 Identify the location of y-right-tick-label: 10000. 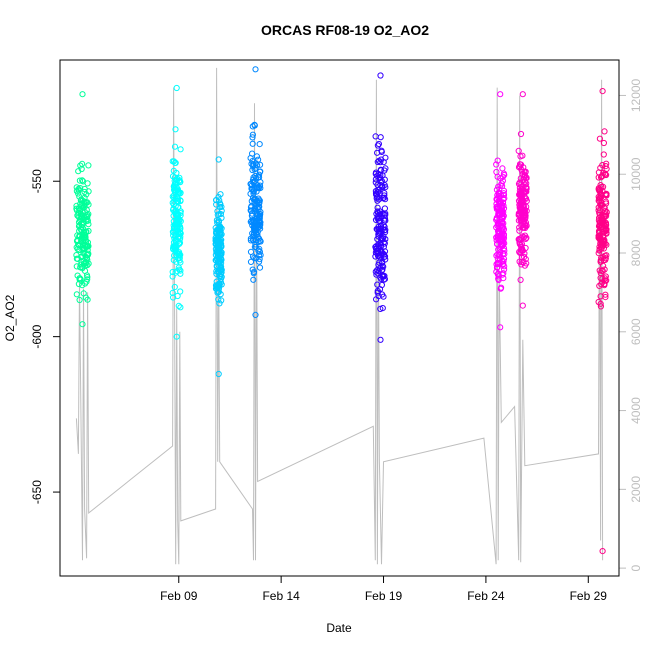
(636, 174).